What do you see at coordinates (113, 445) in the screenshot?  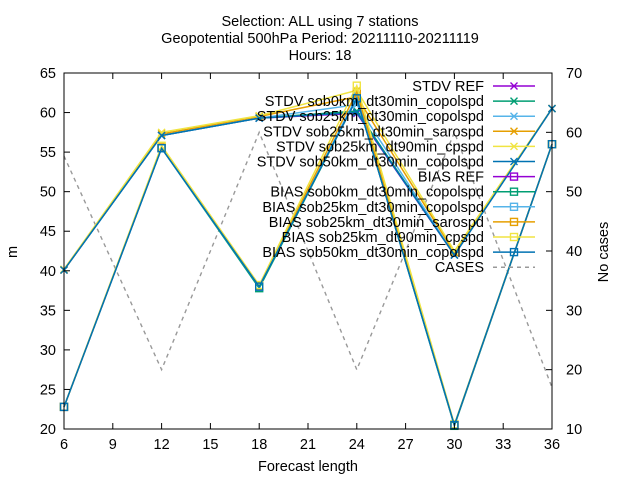 I see `x-tick-label: 9` at bounding box center [113, 445].